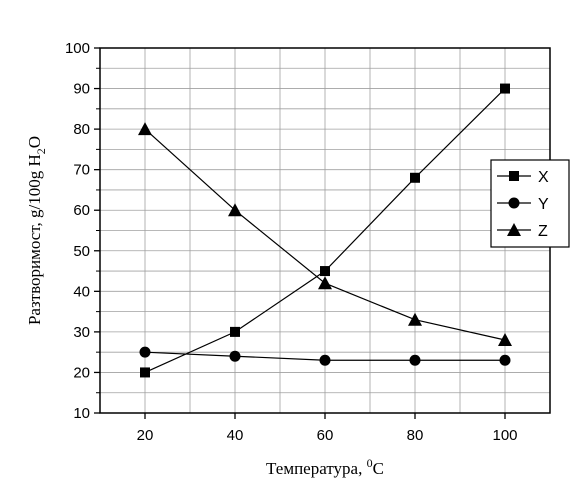  What do you see at coordinates (325, 435) in the screenshot?
I see `x-tick-label: 60` at bounding box center [325, 435].